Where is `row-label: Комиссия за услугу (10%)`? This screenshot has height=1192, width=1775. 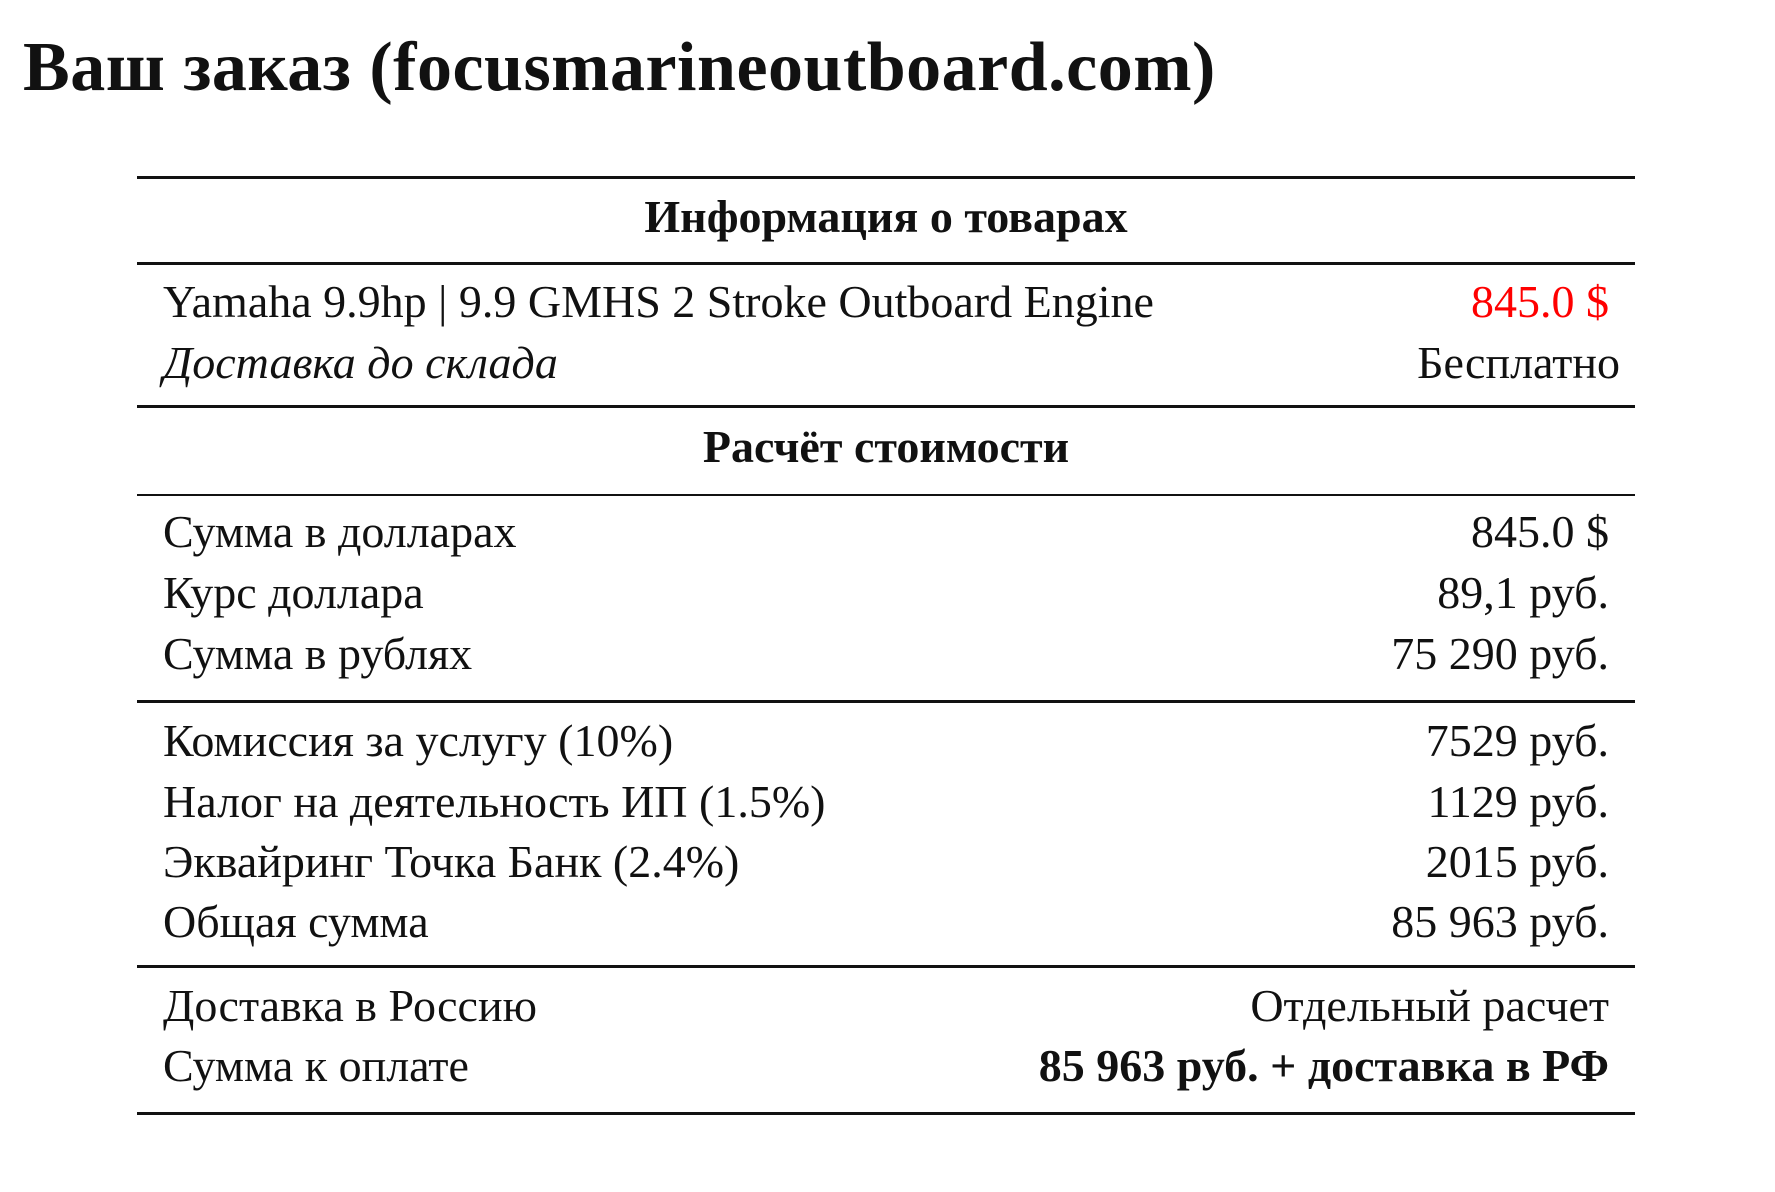 row-label: Комиссия за услугу (10%) is located at coordinates (418, 740).